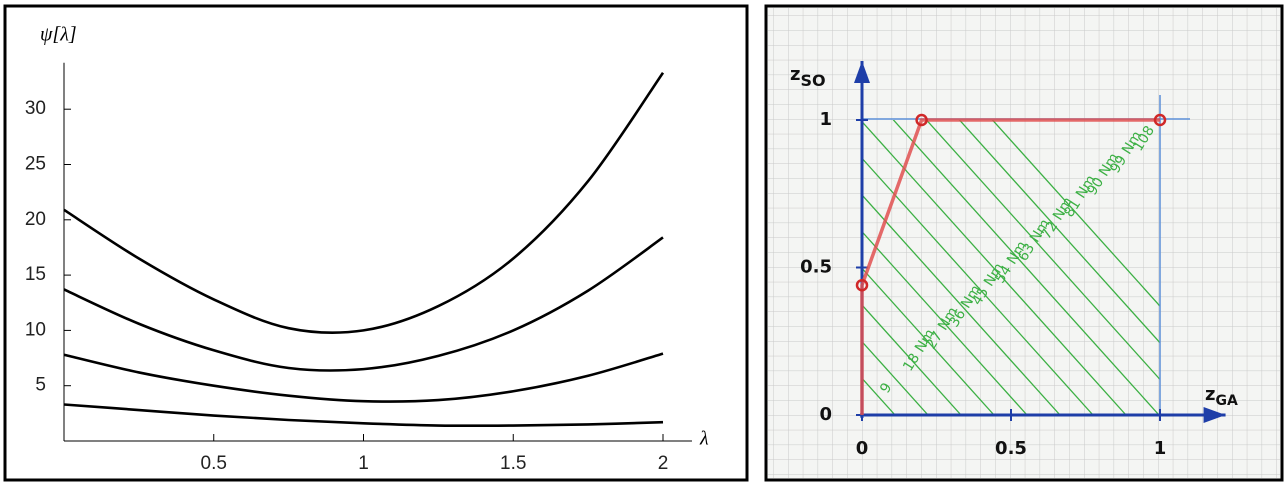  Describe the element at coordinates (704, 439) in the screenshot. I see `x-axis-label: λ` at that location.